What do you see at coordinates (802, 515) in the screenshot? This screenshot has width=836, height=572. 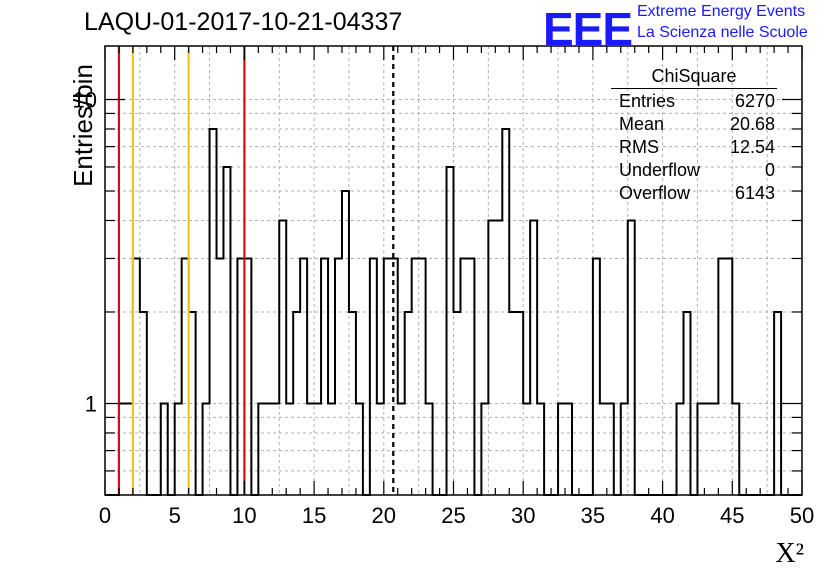 I see `x-tick-label: 50` at bounding box center [802, 515].